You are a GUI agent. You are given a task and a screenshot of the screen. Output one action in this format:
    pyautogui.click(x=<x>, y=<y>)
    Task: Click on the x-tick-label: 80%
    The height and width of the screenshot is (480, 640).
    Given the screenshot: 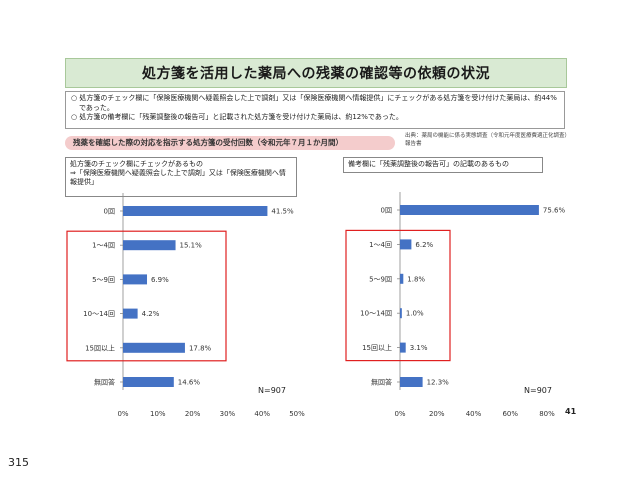 What is the action you would take?
    pyautogui.click(x=547, y=414)
    